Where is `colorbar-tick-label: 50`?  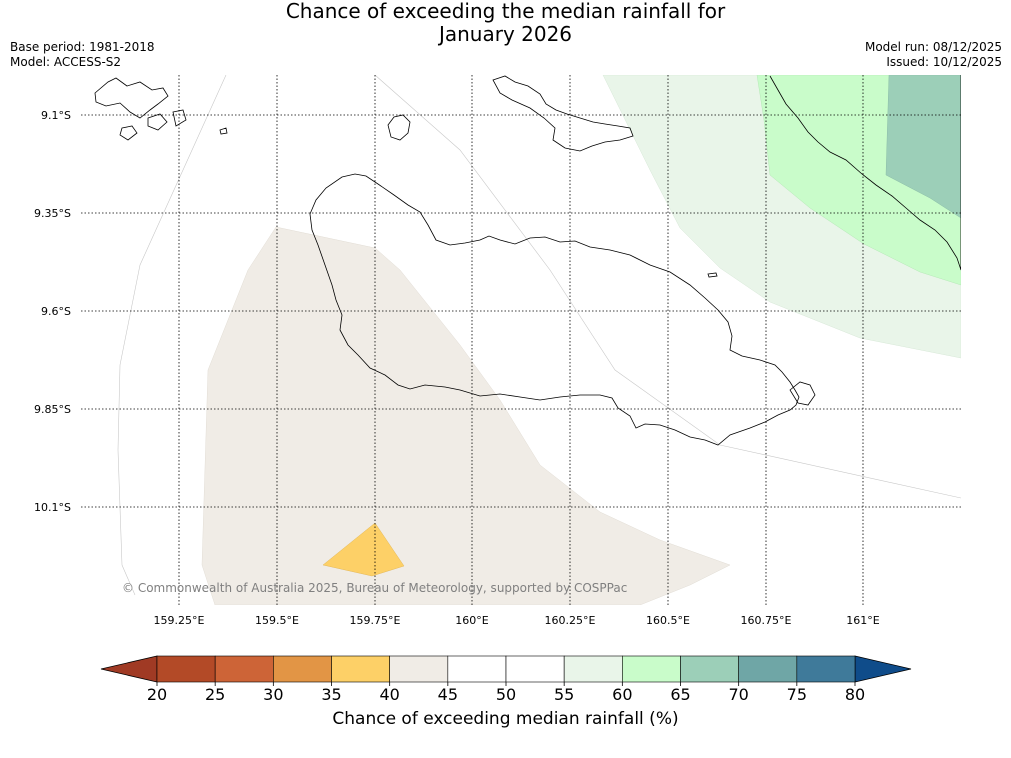
colorbar-tick-label: 50 is located at coordinates (506, 694).